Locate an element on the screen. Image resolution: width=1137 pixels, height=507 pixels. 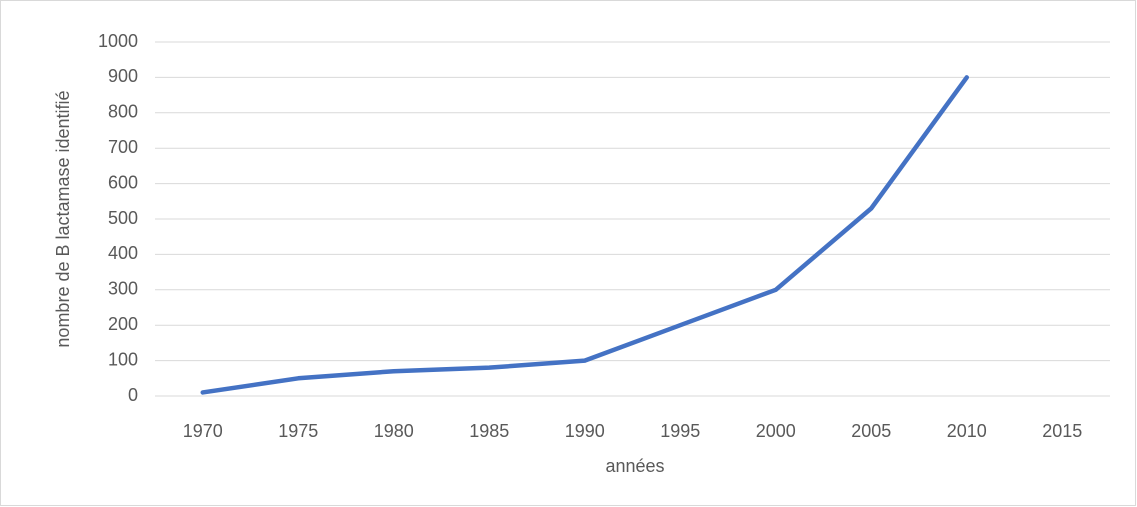
x-tick-label: 1970 is located at coordinates (203, 431).